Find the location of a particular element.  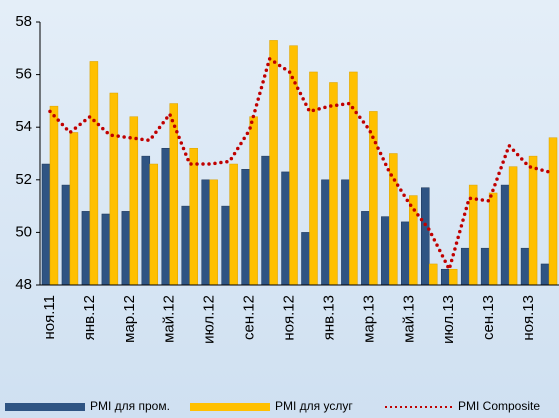

y-tick-label: 58 is located at coordinates (23, 21).